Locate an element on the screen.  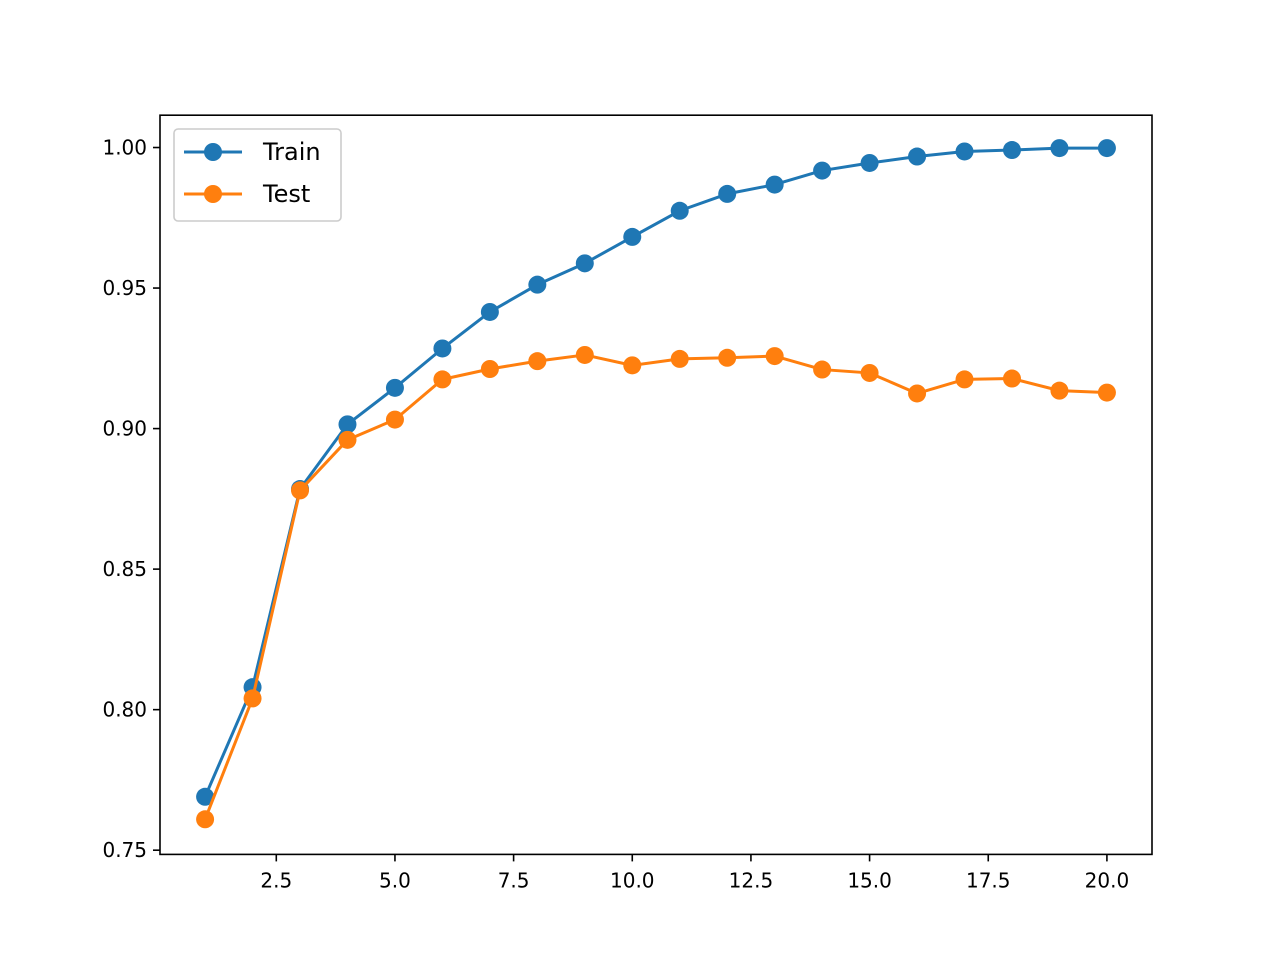
legend-label-train: Train is located at coordinates (291, 152).